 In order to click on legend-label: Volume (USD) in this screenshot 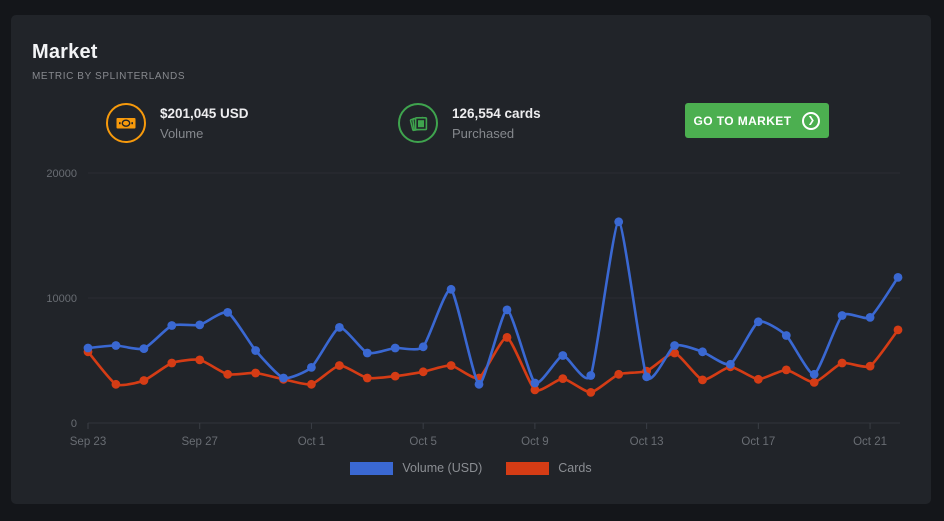, I will do `click(442, 468)`.